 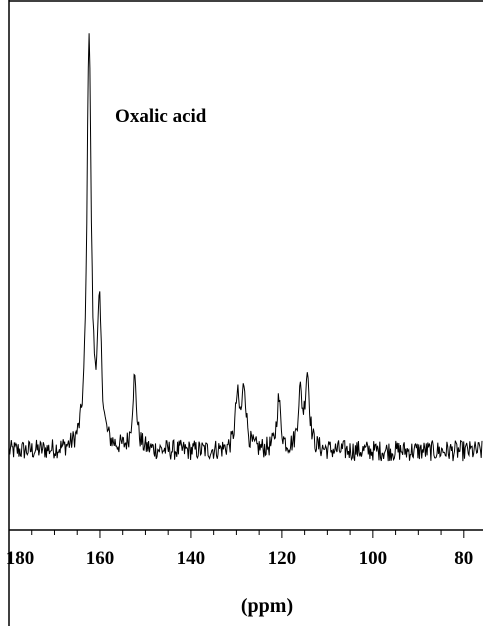 I want to click on x-axis-ticks, so click(x=236, y=534).